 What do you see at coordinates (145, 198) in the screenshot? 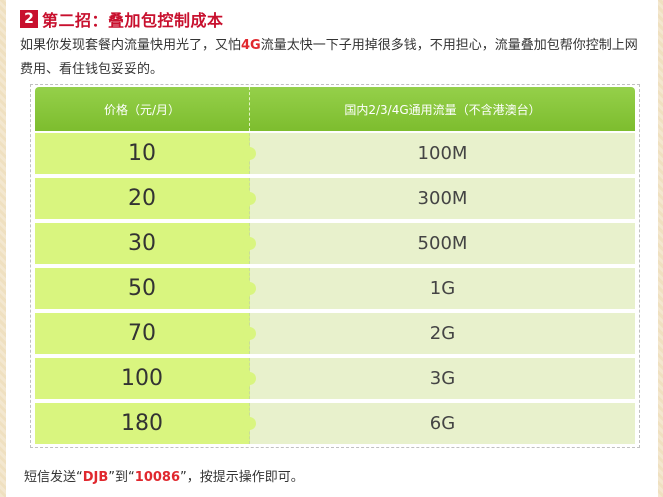
I see `price-cell: 20` at bounding box center [145, 198].